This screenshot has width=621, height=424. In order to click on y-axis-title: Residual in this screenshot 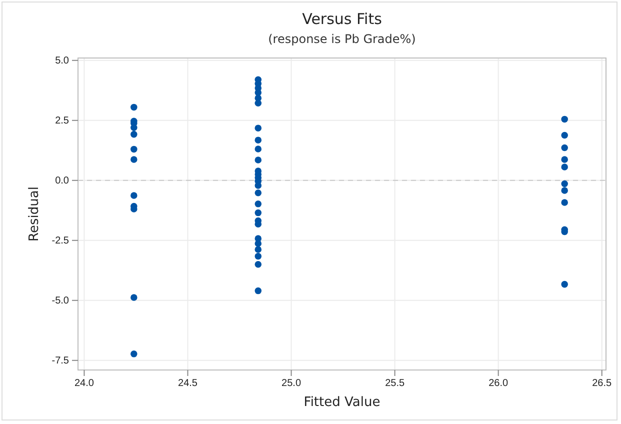, I will do `click(34, 214)`.